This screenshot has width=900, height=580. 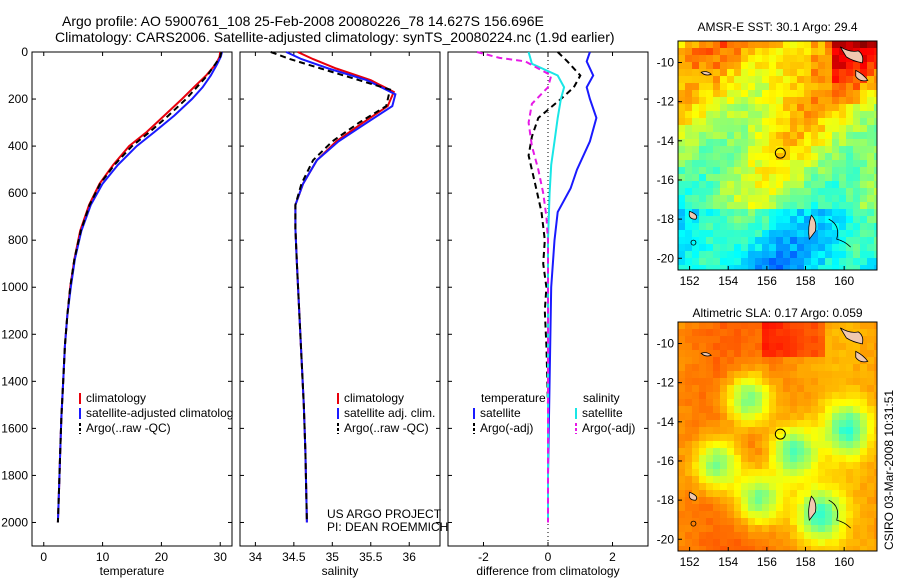 What do you see at coordinates (256, 557) in the screenshot?
I see `salinity-x-tick-label: 34` at bounding box center [256, 557].